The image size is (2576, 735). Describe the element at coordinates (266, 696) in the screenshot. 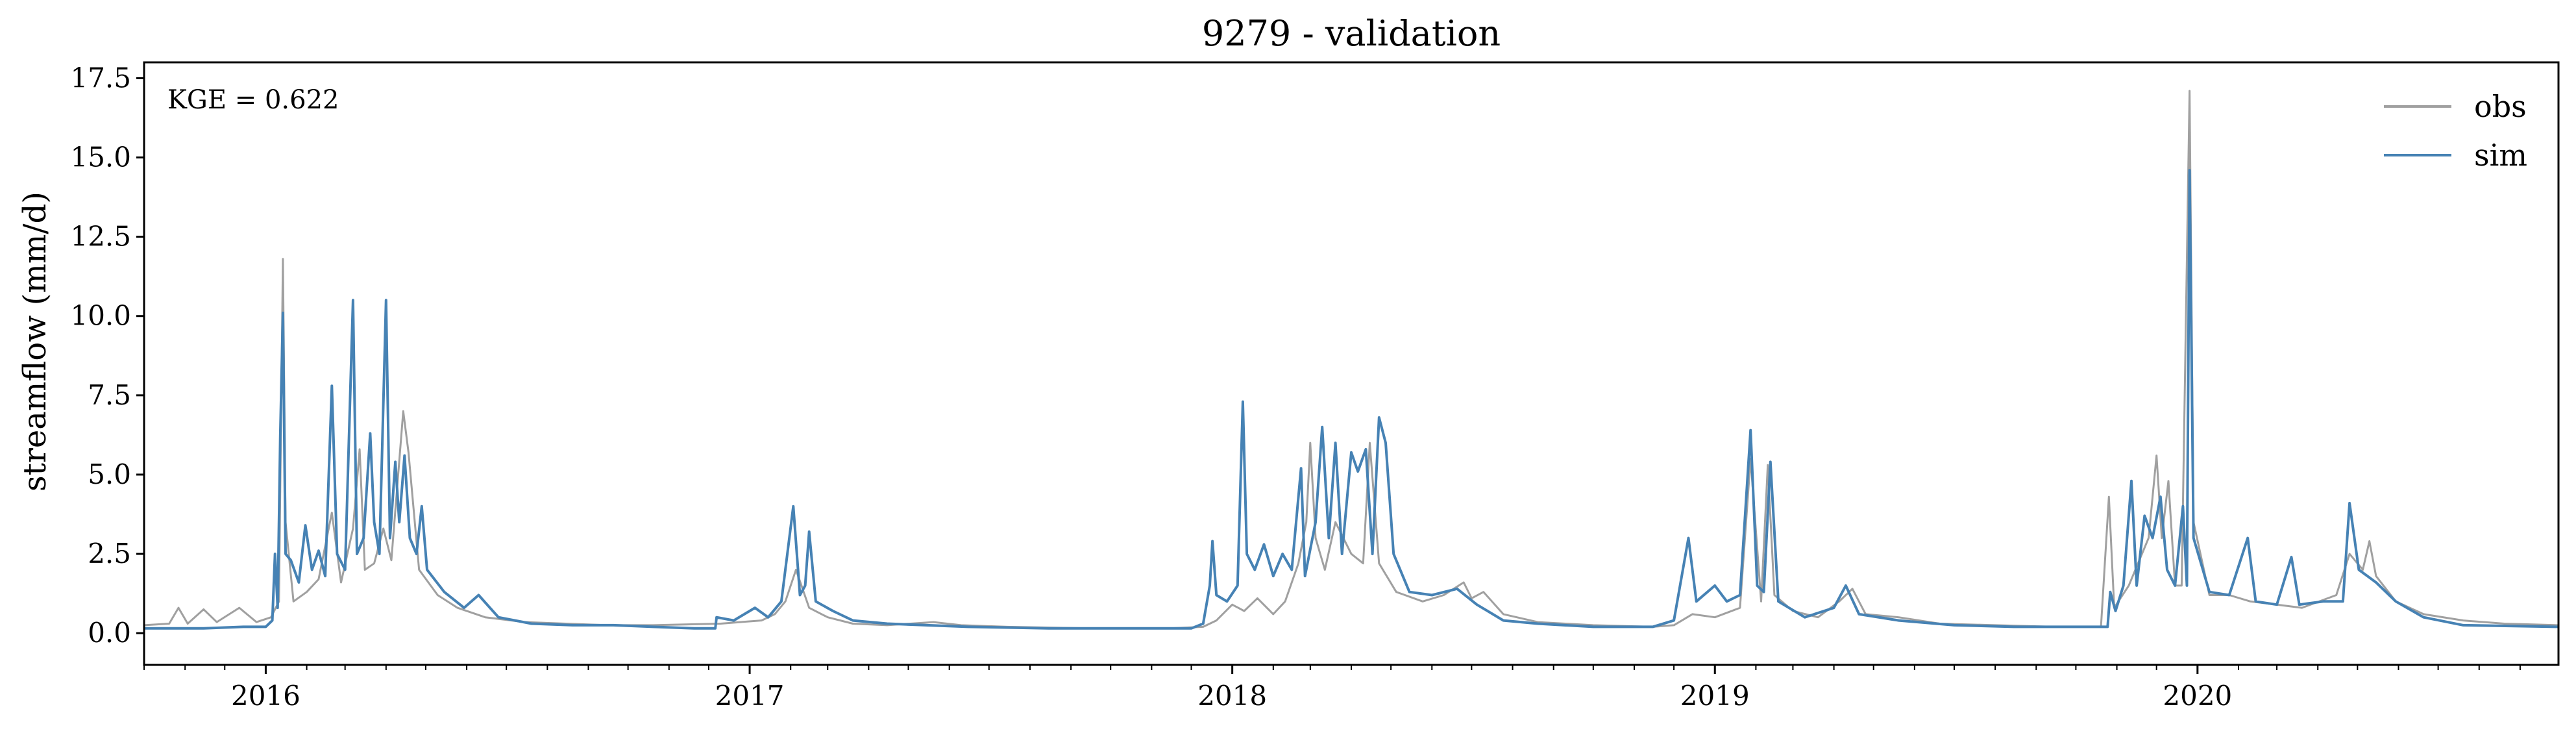

I see `x-tick-label: 2016` at that location.